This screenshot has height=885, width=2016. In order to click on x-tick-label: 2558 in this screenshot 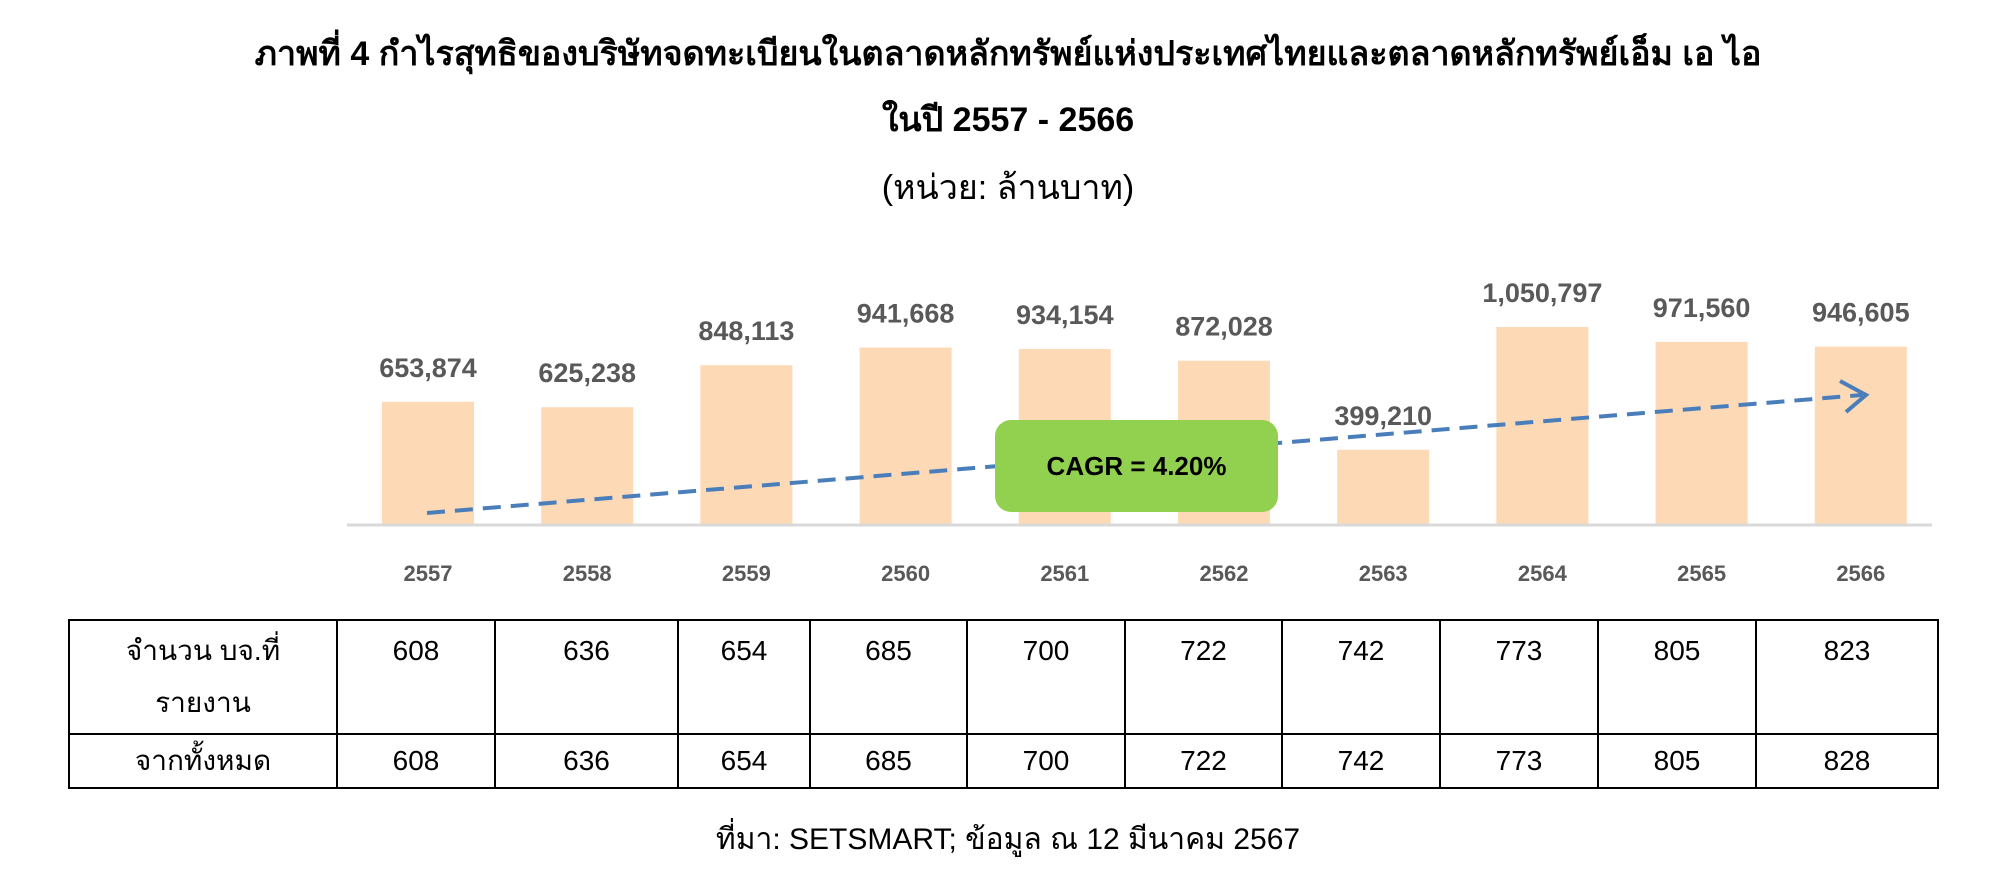, I will do `click(587, 573)`.